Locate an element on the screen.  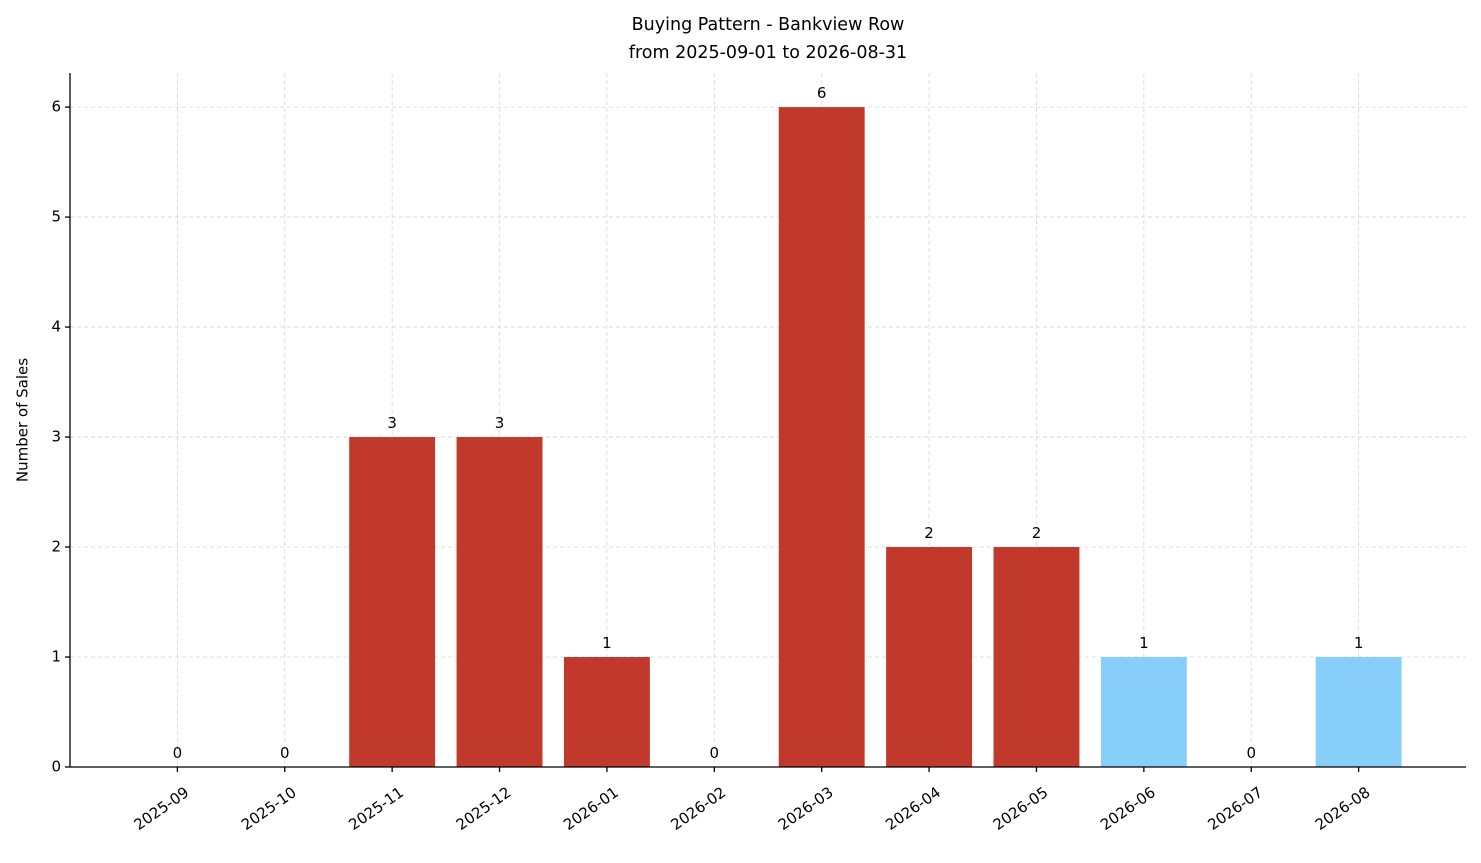
y-tick-label: 1 is located at coordinates (56, 657).